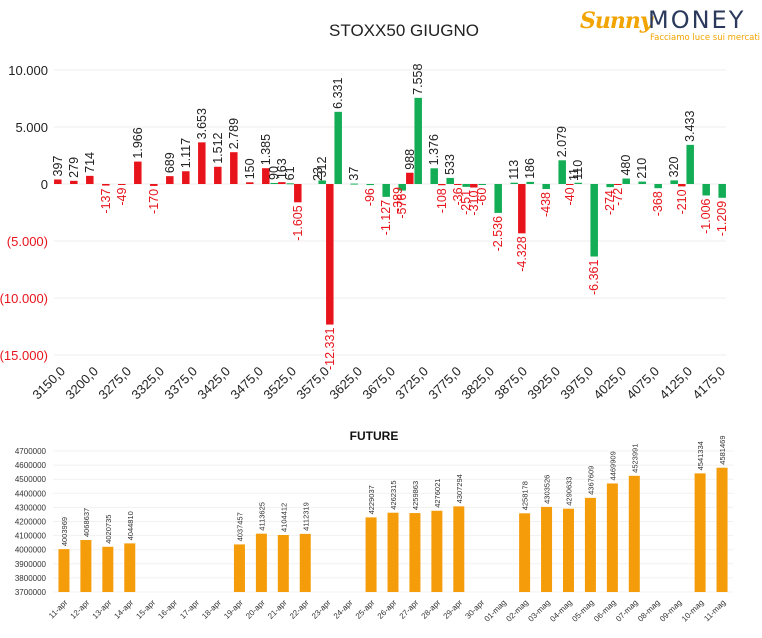 This screenshot has width=762, height=638. Describe the element at coordinates (402, 206) in the screenshot. I see `data-label: -576` at that location.